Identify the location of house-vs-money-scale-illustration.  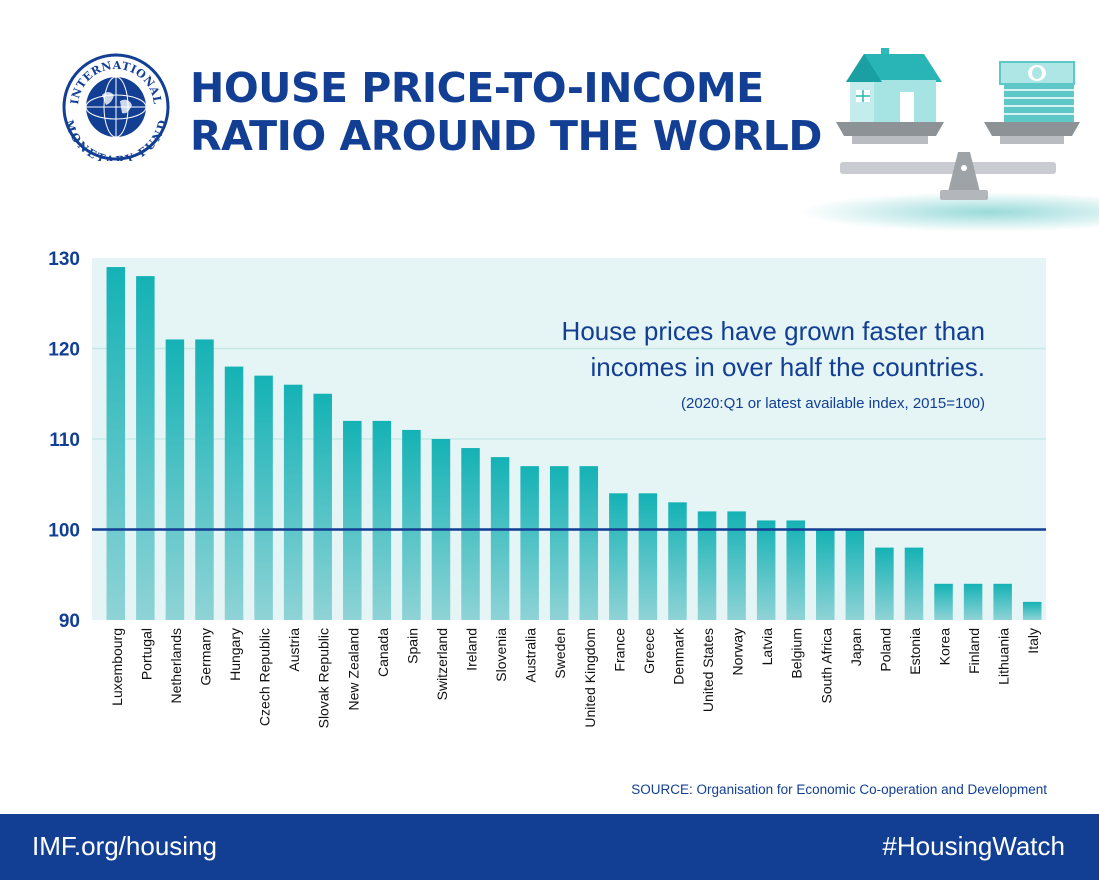
(939, 140).